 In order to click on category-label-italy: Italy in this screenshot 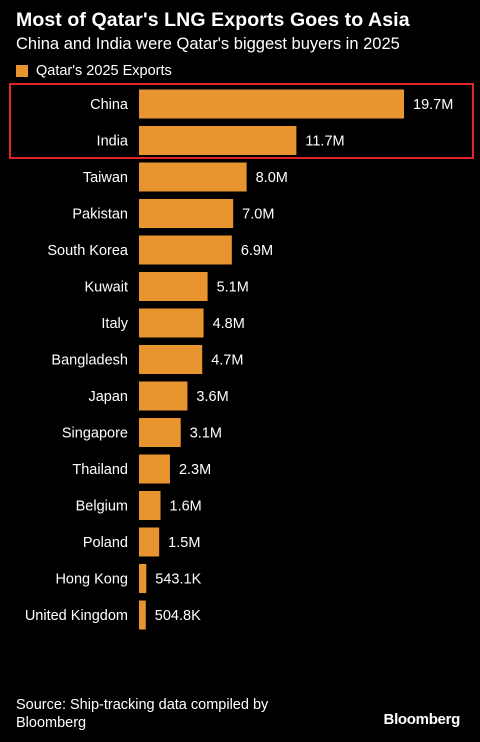, I will do `click(114, 324)`.